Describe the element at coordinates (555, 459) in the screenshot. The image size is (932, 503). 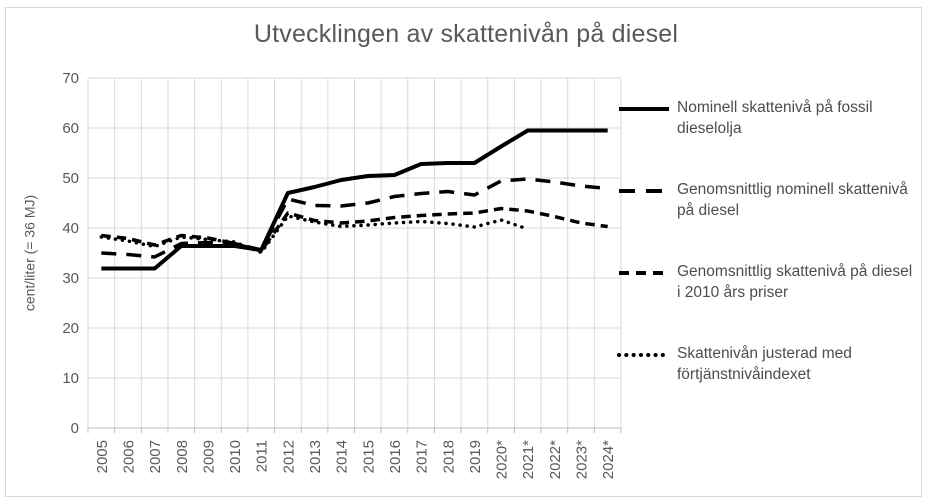
I see `x-tick-label: 2022*` at that location.